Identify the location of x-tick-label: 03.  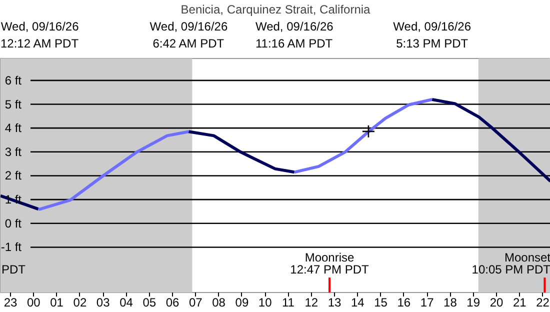
(103, 303).